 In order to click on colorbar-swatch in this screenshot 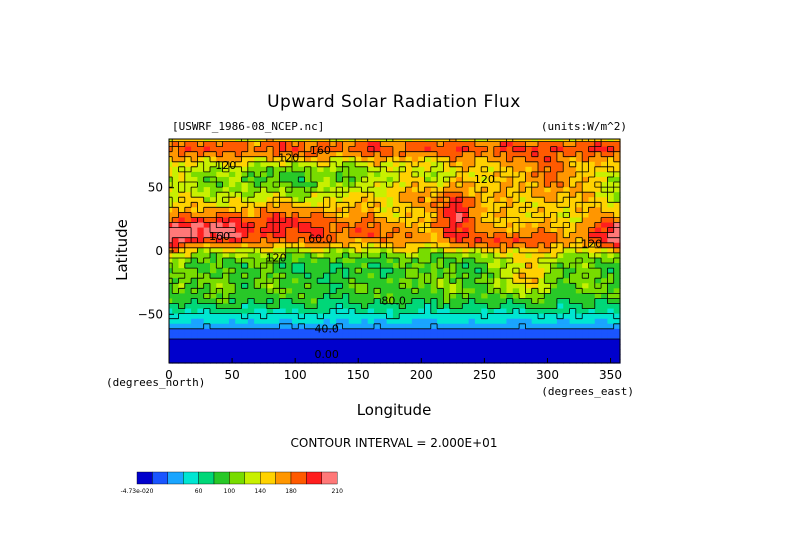, I will do `click(329, 478)`.